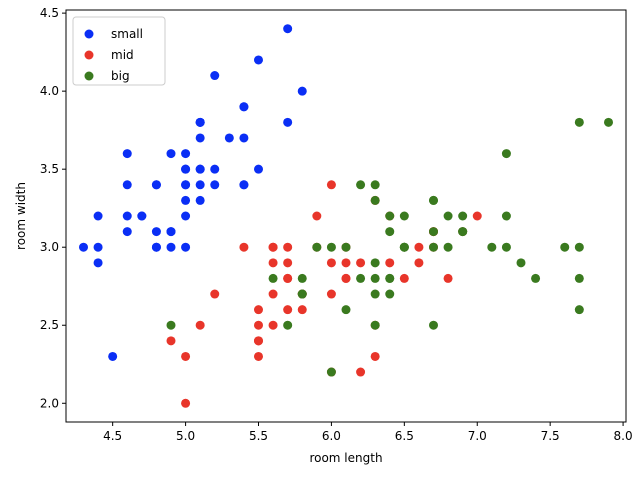 The width and height of the screenshot is (640, 480). Describe the element at coordinates (331, 436) in the screenshot. I see `x-tick-label: 6.0` at that location.